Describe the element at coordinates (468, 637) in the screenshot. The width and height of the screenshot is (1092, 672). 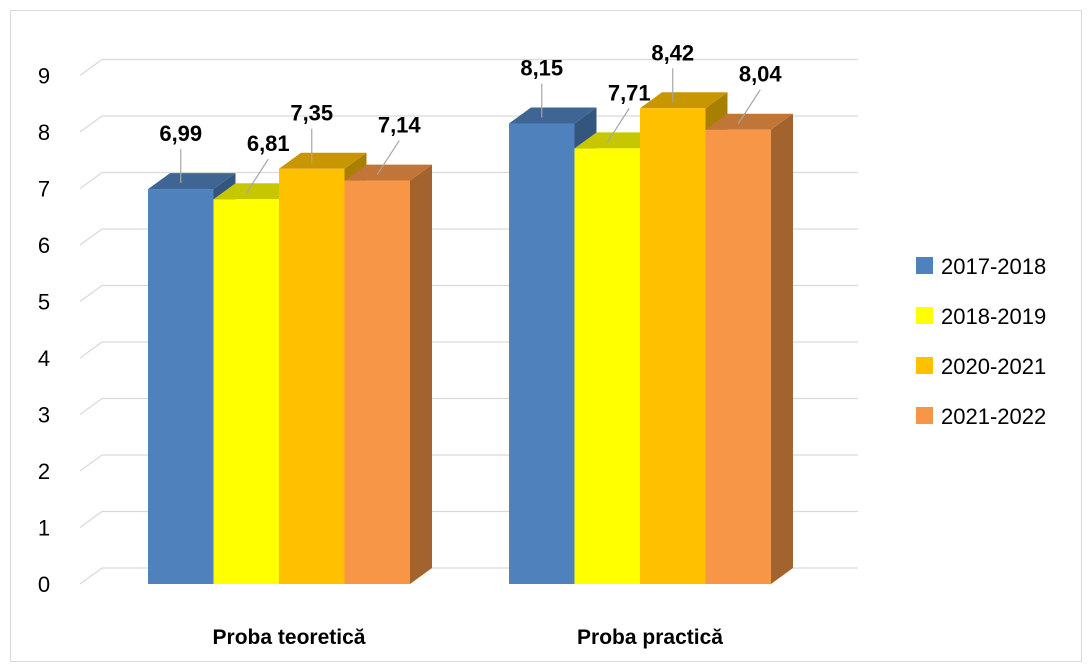
I see `category-labels: Proba teoretică Proba practică` at that location.